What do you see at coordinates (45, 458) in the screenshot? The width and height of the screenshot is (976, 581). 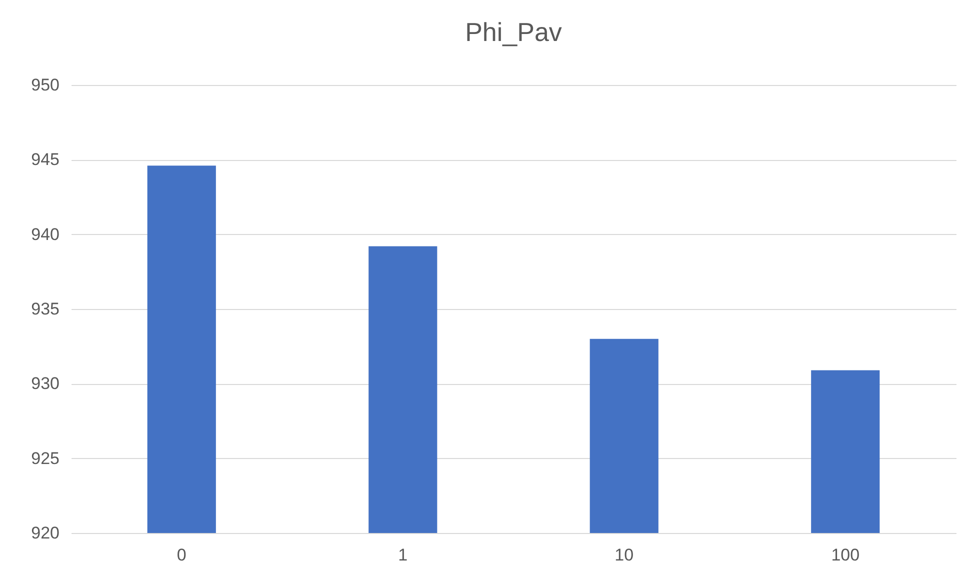 I see `y-tick-label: 925` at bounding box center [45, 458].